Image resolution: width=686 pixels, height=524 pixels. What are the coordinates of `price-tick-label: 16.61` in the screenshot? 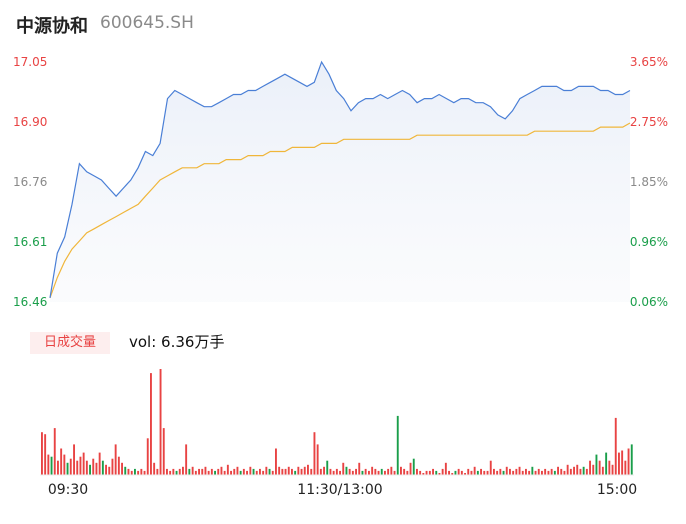 It's located at (30, 242).